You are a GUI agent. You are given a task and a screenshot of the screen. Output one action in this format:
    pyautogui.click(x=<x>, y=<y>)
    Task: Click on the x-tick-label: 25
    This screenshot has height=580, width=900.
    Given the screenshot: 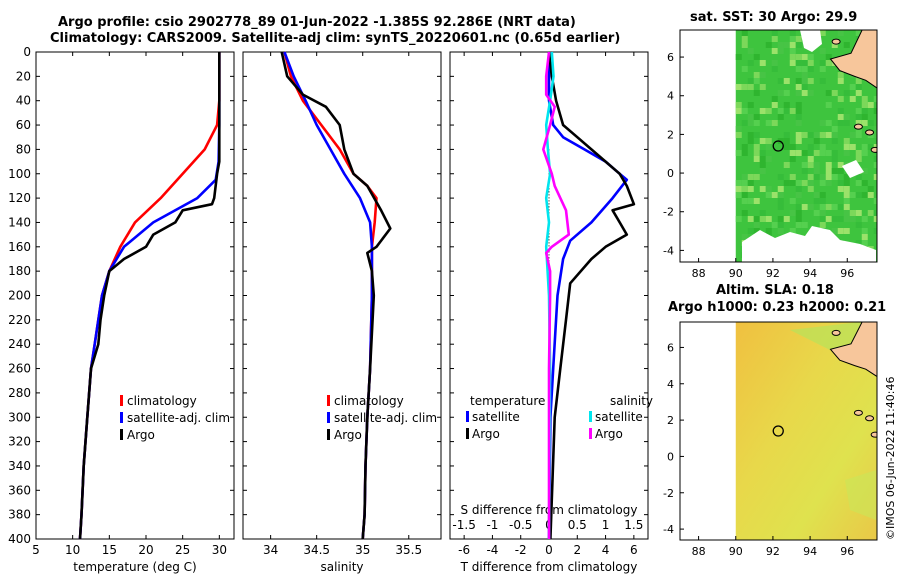 What is the action you would take?
    pyautogui.click(x=182, y=550)
    